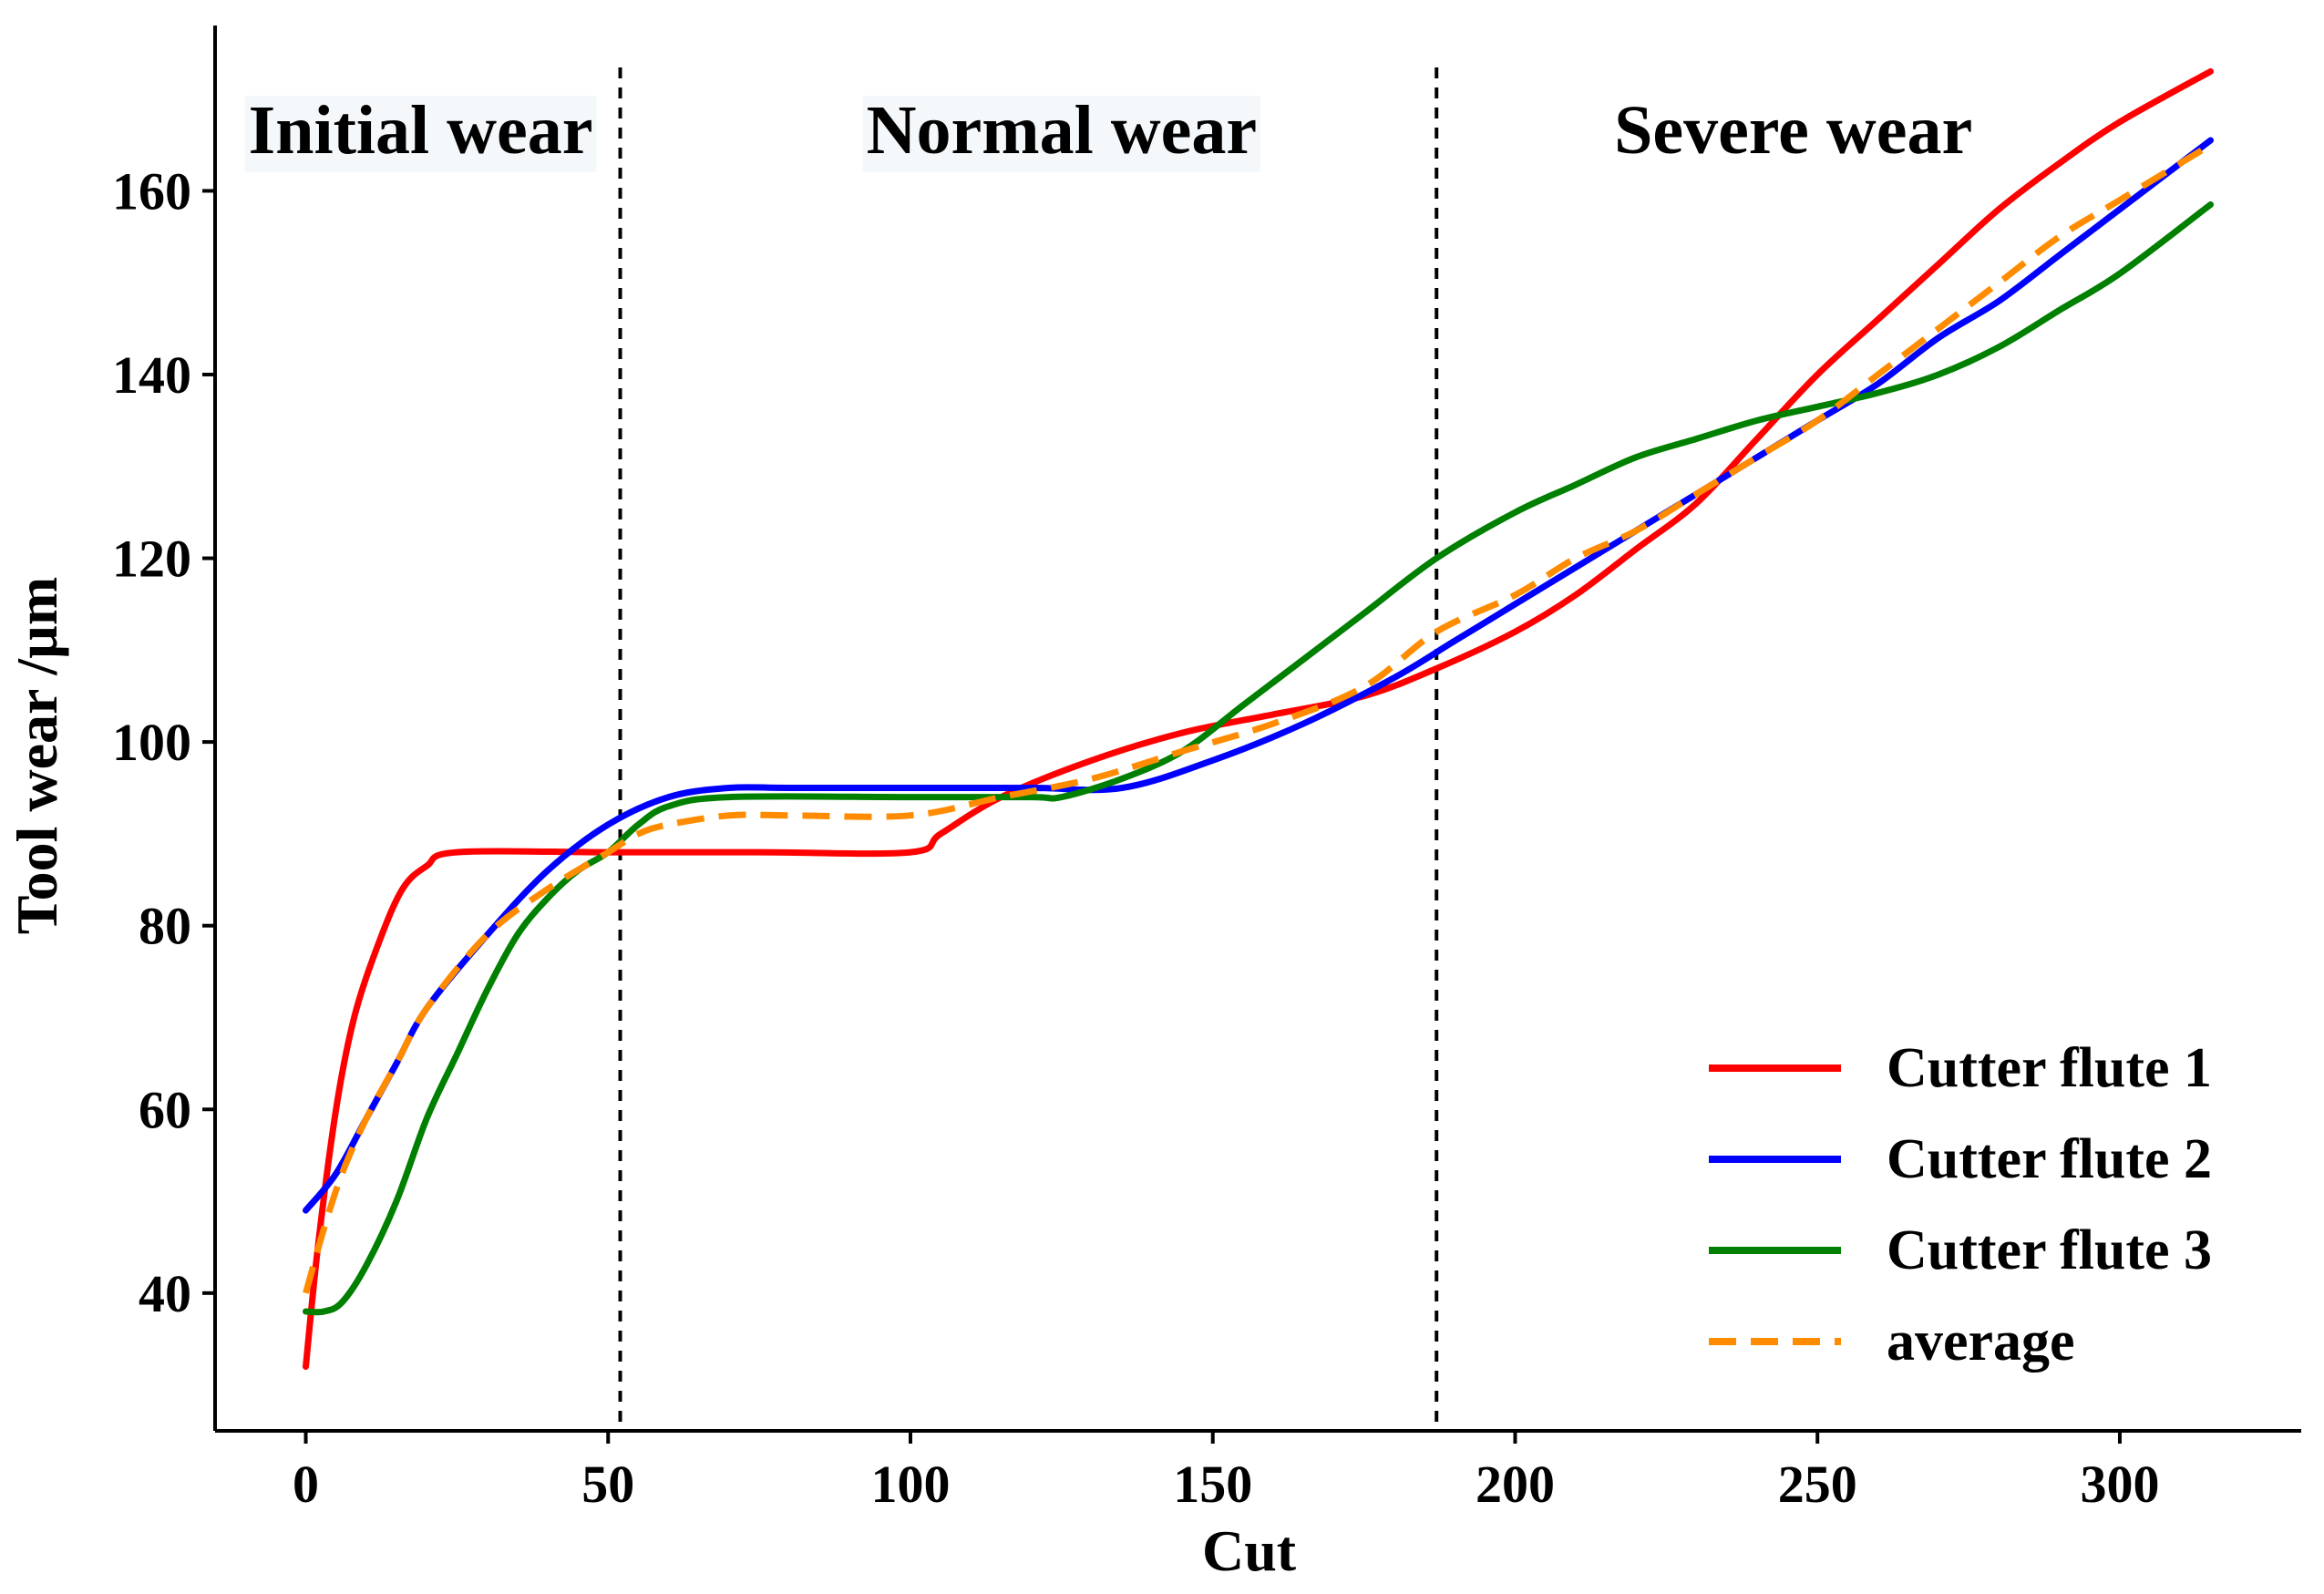 The image size is (2324, 1594). Describe the element at coordinates (1981, 1342) in the screenshot. I see `legend-label: average` at that location.